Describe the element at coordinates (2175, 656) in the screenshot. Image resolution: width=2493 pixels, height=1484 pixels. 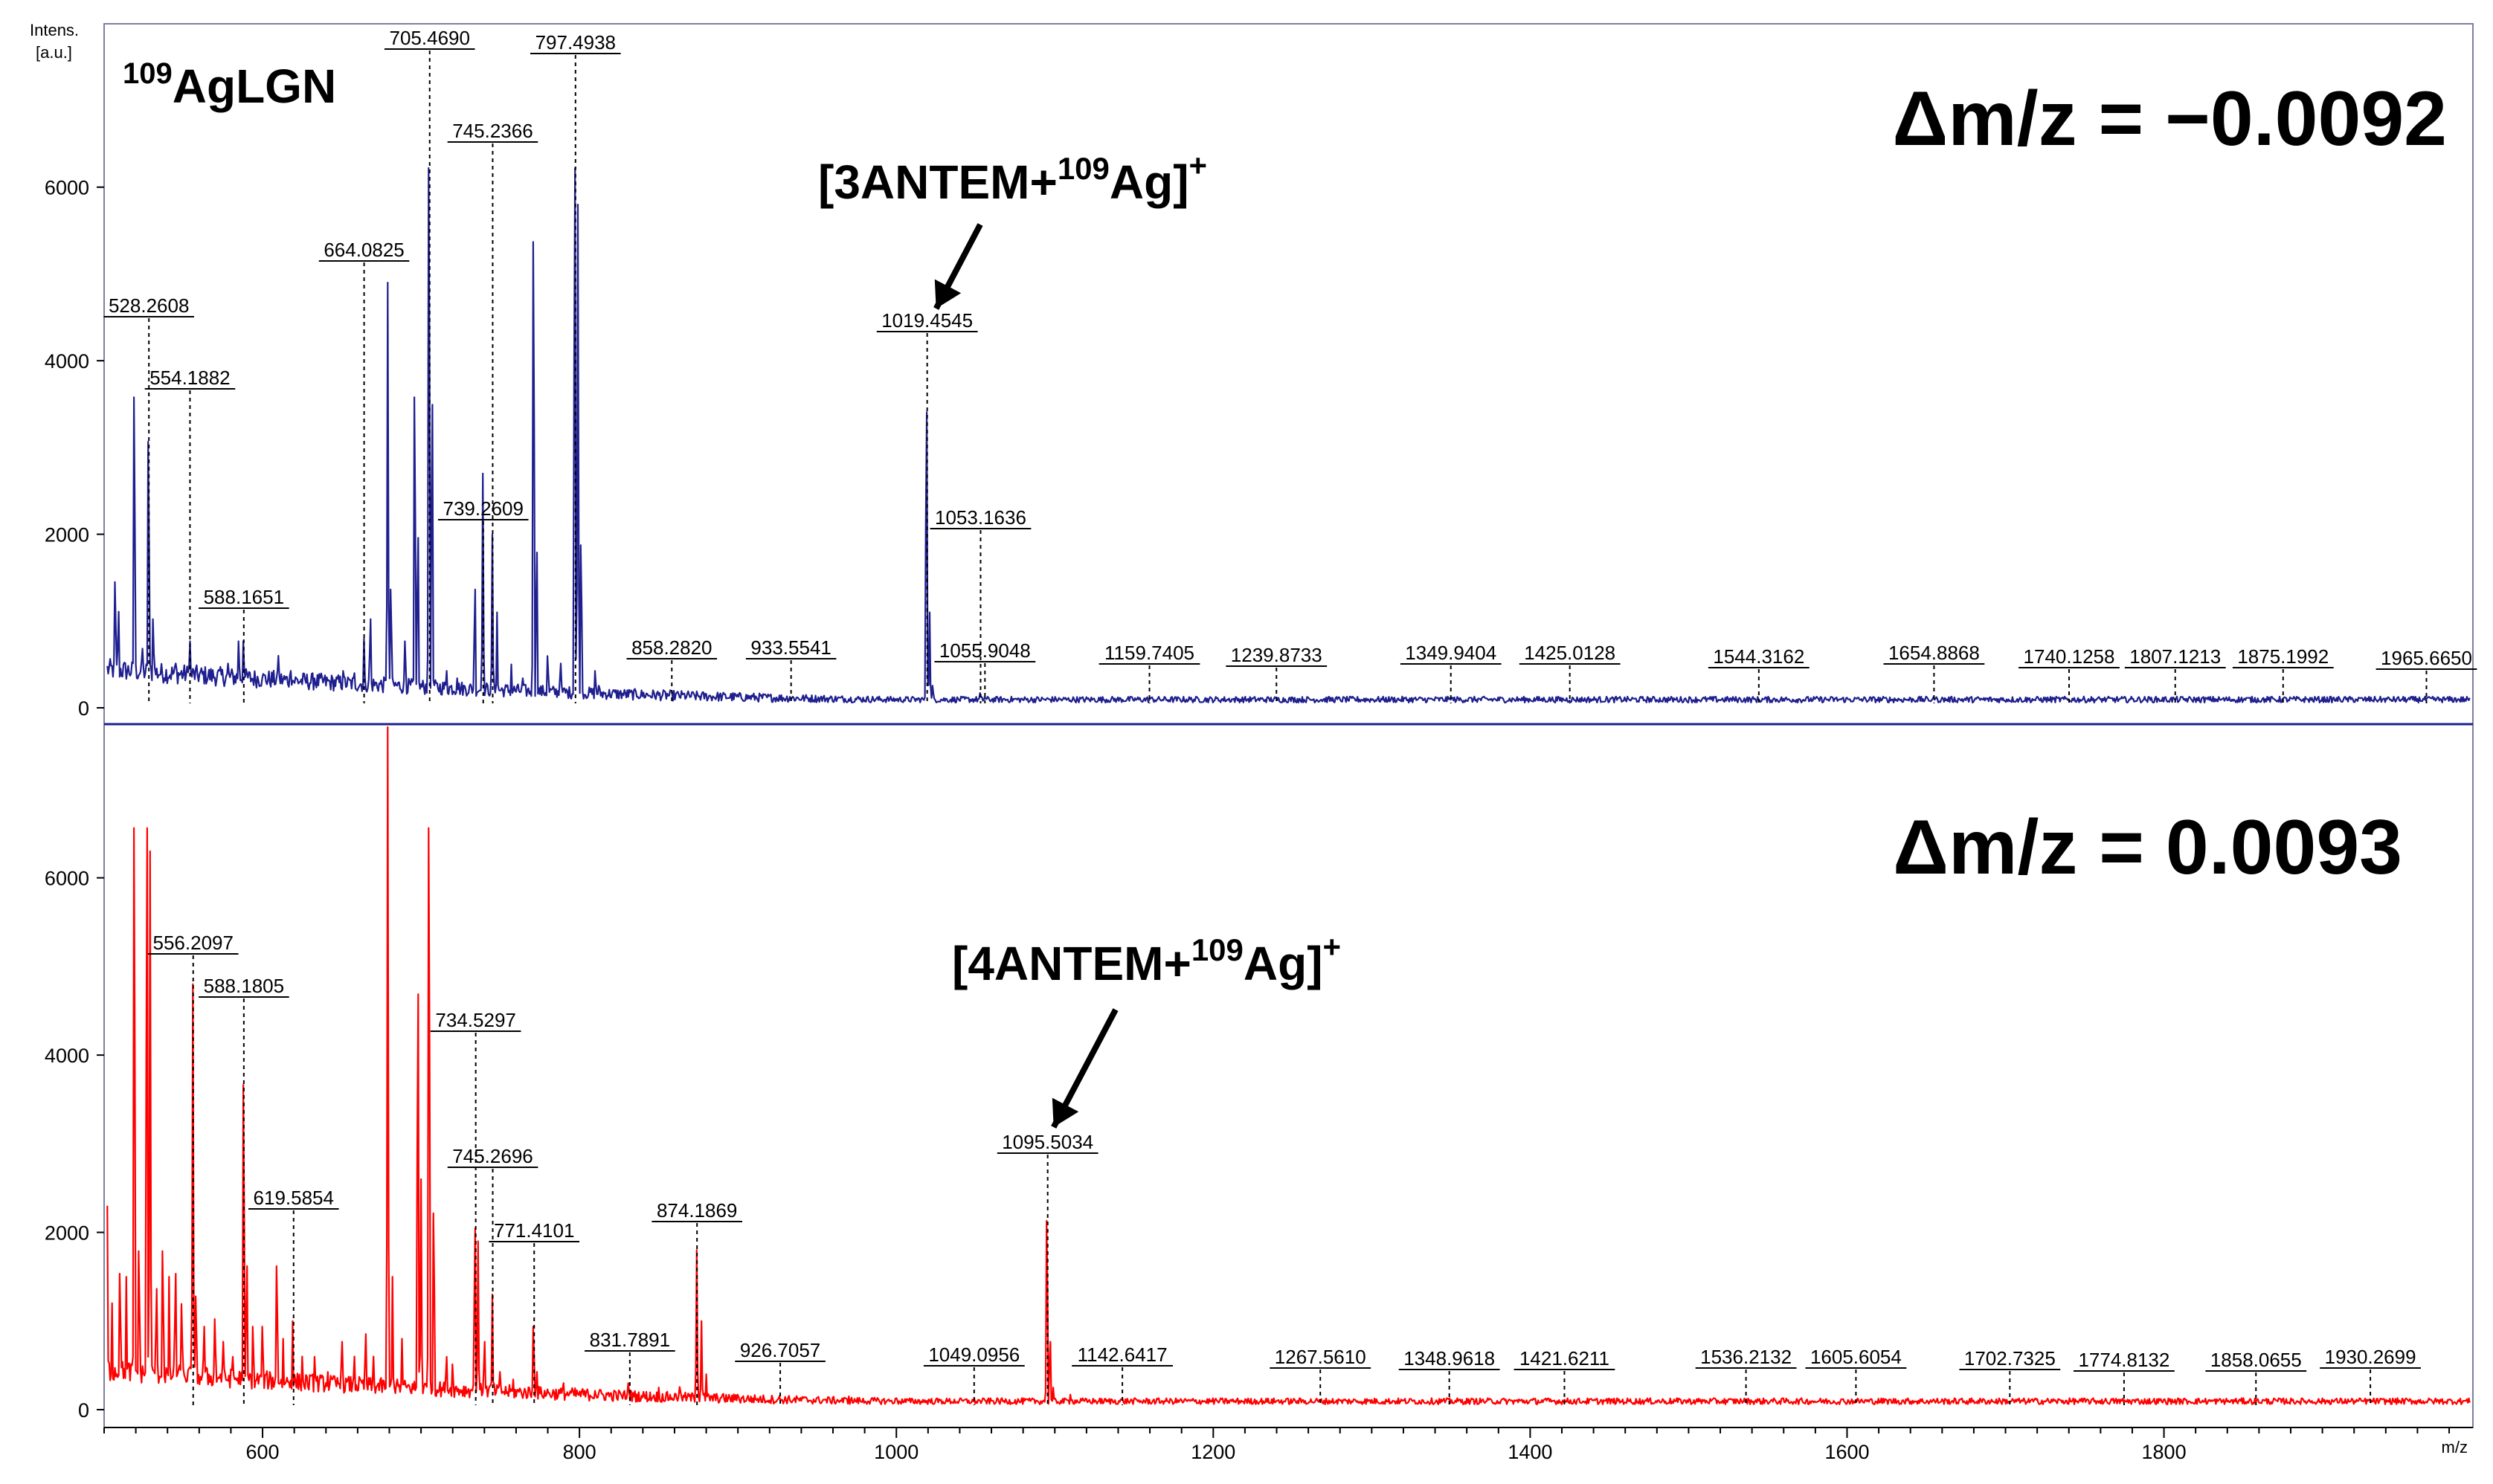
I see `peak-label-text: 1807.1213` at that location.